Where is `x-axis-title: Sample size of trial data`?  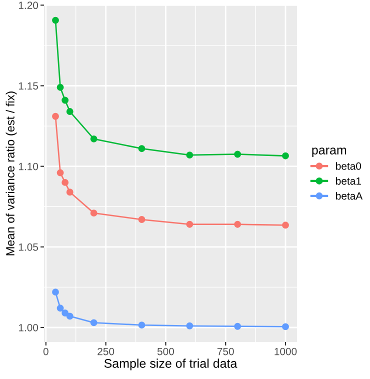
x-axis-title: Sample size of trial data is located at coordinates (171, 364).